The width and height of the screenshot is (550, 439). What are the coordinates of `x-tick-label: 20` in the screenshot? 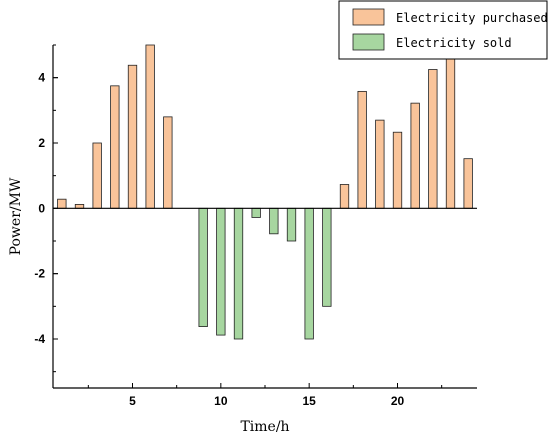 It's located at (398, 401).